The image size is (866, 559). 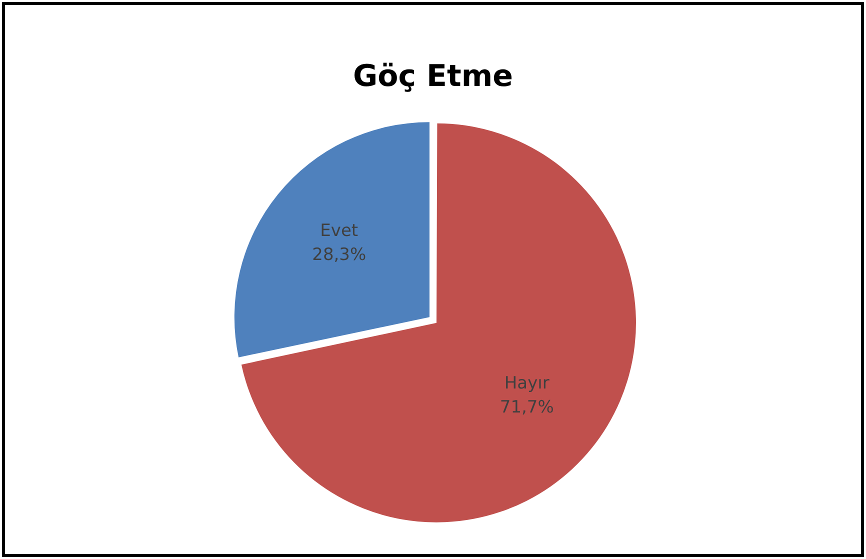 I want to click on data-label: 71,7%, so click(x=527, y=408).